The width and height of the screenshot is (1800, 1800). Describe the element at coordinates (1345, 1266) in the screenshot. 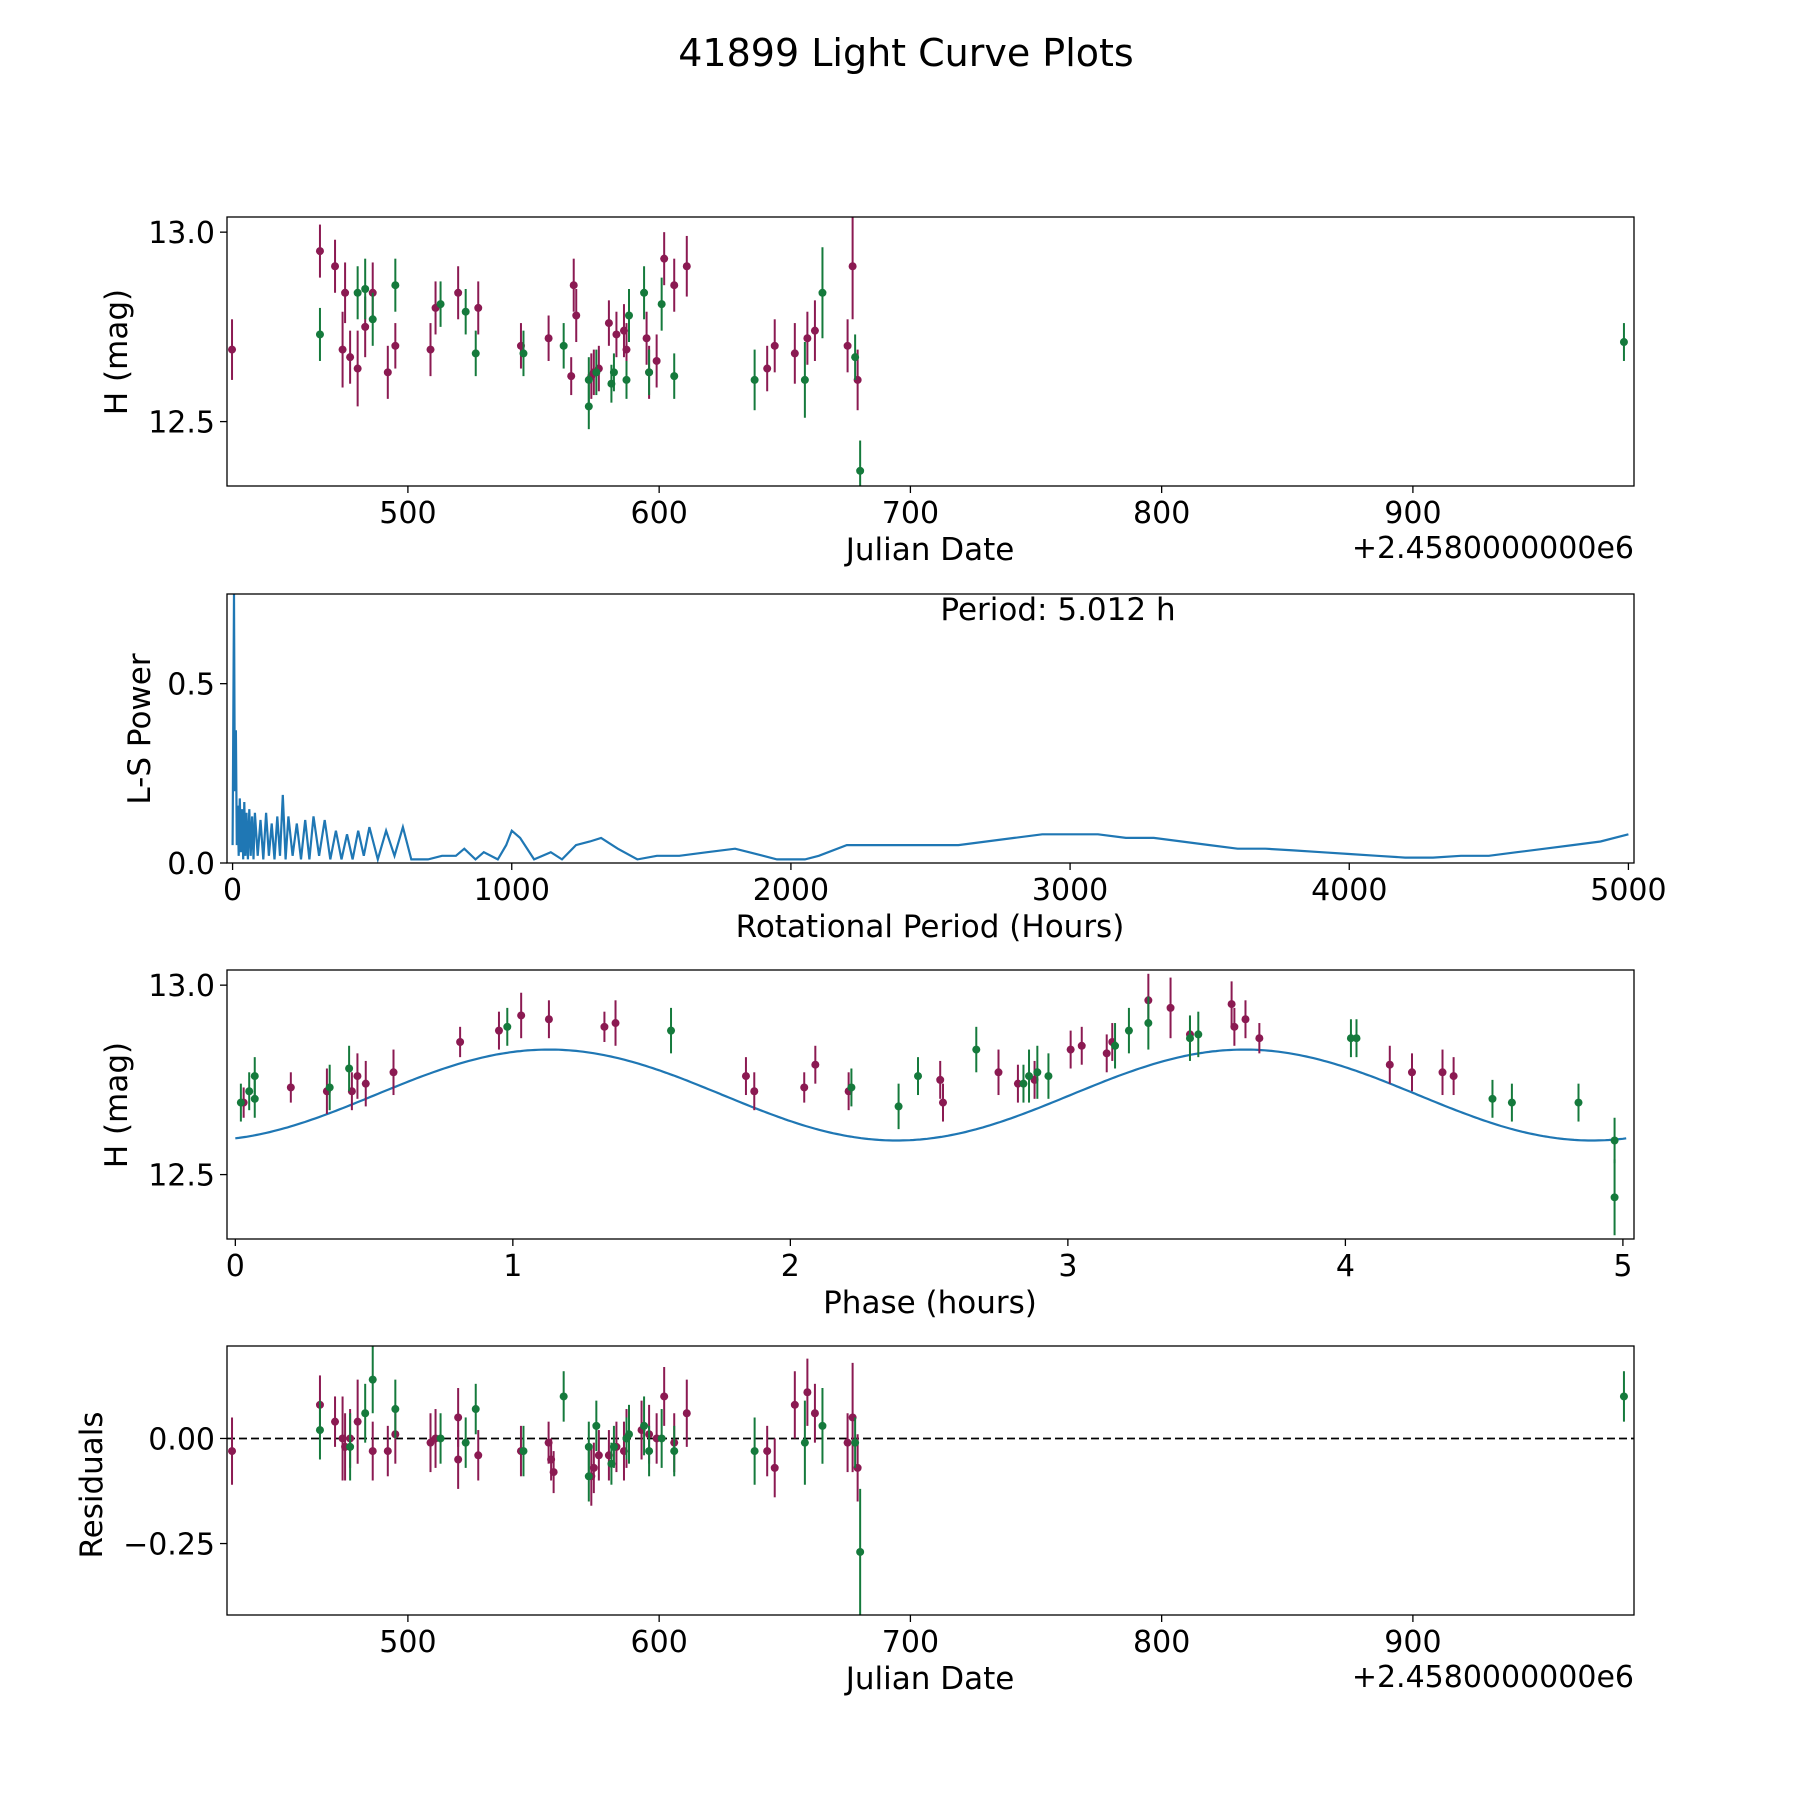

I see `phase-xtick-label: 4` at that location.